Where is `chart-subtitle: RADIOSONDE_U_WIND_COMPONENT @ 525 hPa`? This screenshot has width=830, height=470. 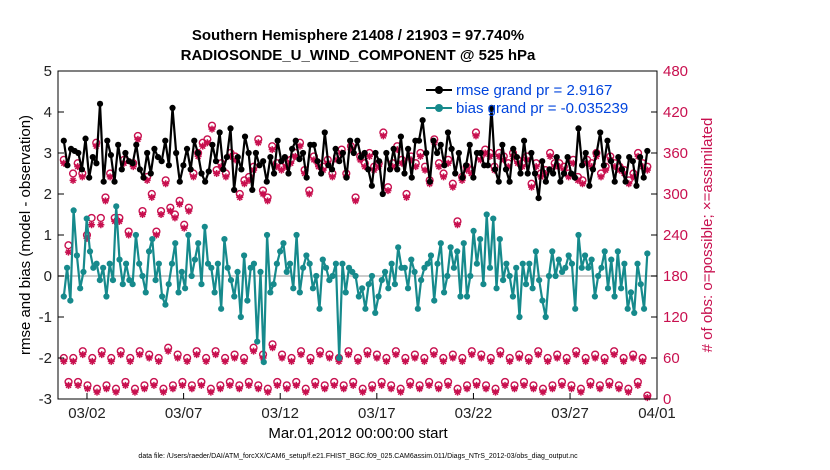 chart-subtitle: RADIOSONDE_U_WIND_COMPONENT @ 525 hPa is located at coordinates (358, 55).